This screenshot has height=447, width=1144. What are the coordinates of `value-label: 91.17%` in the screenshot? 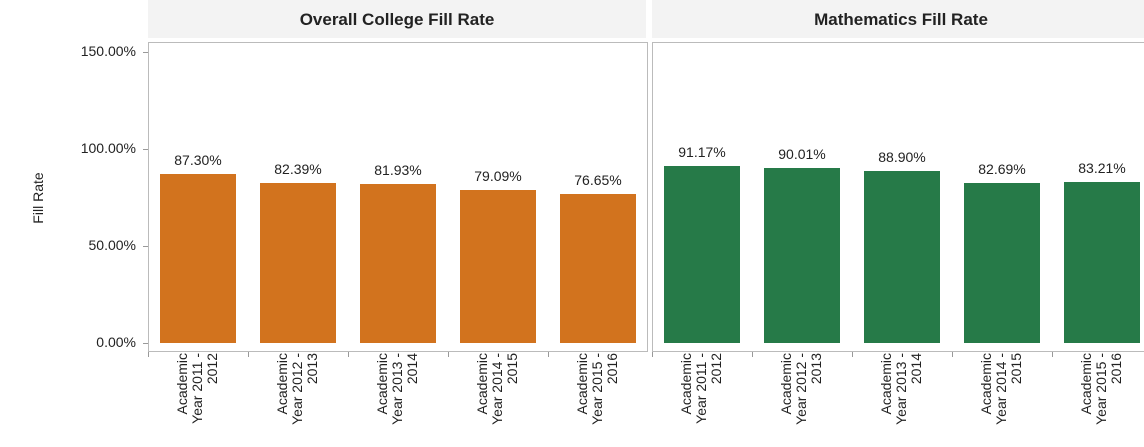 It's located at (702, 152).